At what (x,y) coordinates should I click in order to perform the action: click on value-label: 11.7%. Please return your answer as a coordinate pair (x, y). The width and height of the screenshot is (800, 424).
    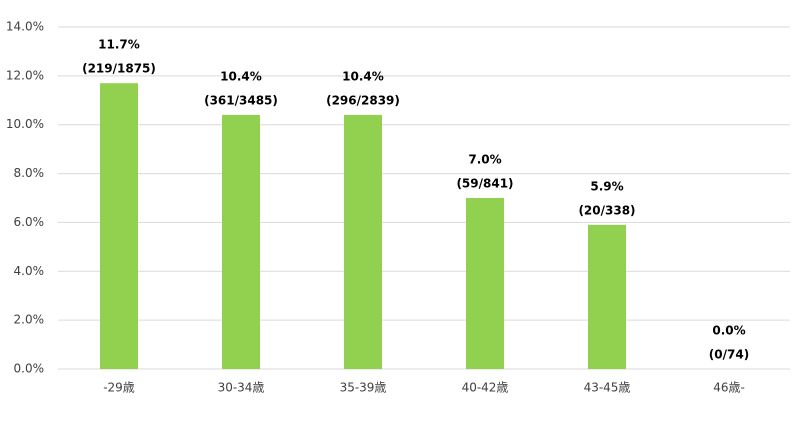
    Looking at the image, I should click on (119, 45).